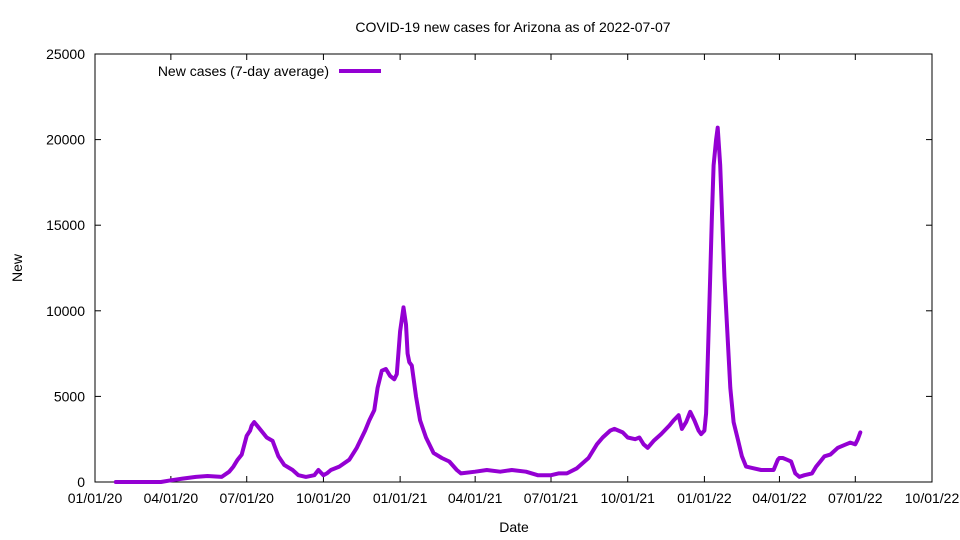 The height and width of the screenshot is (540, 960). What do you see at coordinates (81, 482) in the screenshot?
I see `y-tick-label: 0` at bounding box center [81, 482].